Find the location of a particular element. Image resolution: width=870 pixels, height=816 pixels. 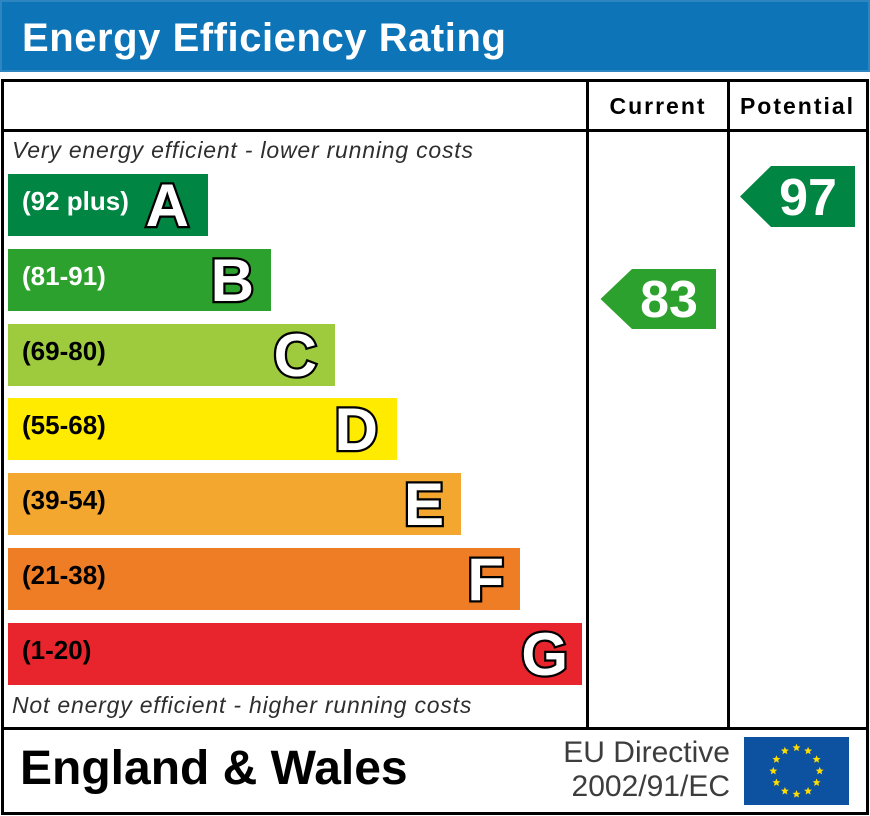

svg-text: D is located at coordinates (356, 429).